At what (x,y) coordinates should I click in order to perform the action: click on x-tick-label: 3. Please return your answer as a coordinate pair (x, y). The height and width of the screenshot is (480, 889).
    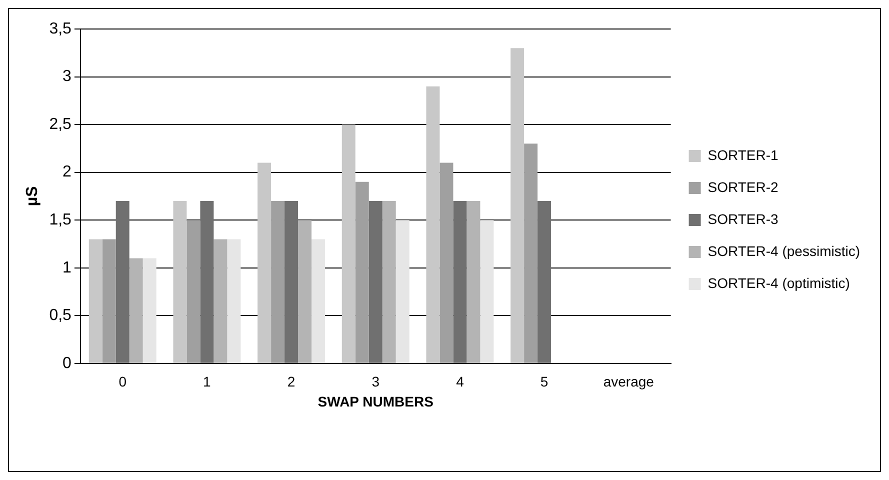
    Looking at the image, I should click on (376, 382).